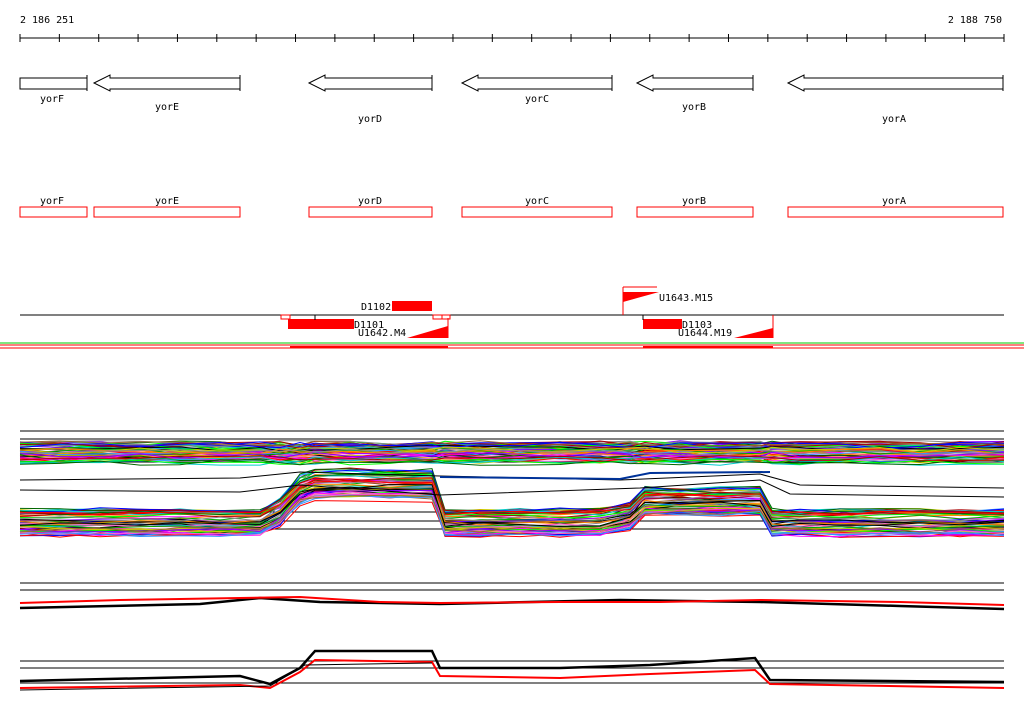 The image size is (1024, 718). What do you see at coordinates (694, 201) in the screenshot?
I see `gene-box-label-yorb: yorB` at bounding box center [694, 201].